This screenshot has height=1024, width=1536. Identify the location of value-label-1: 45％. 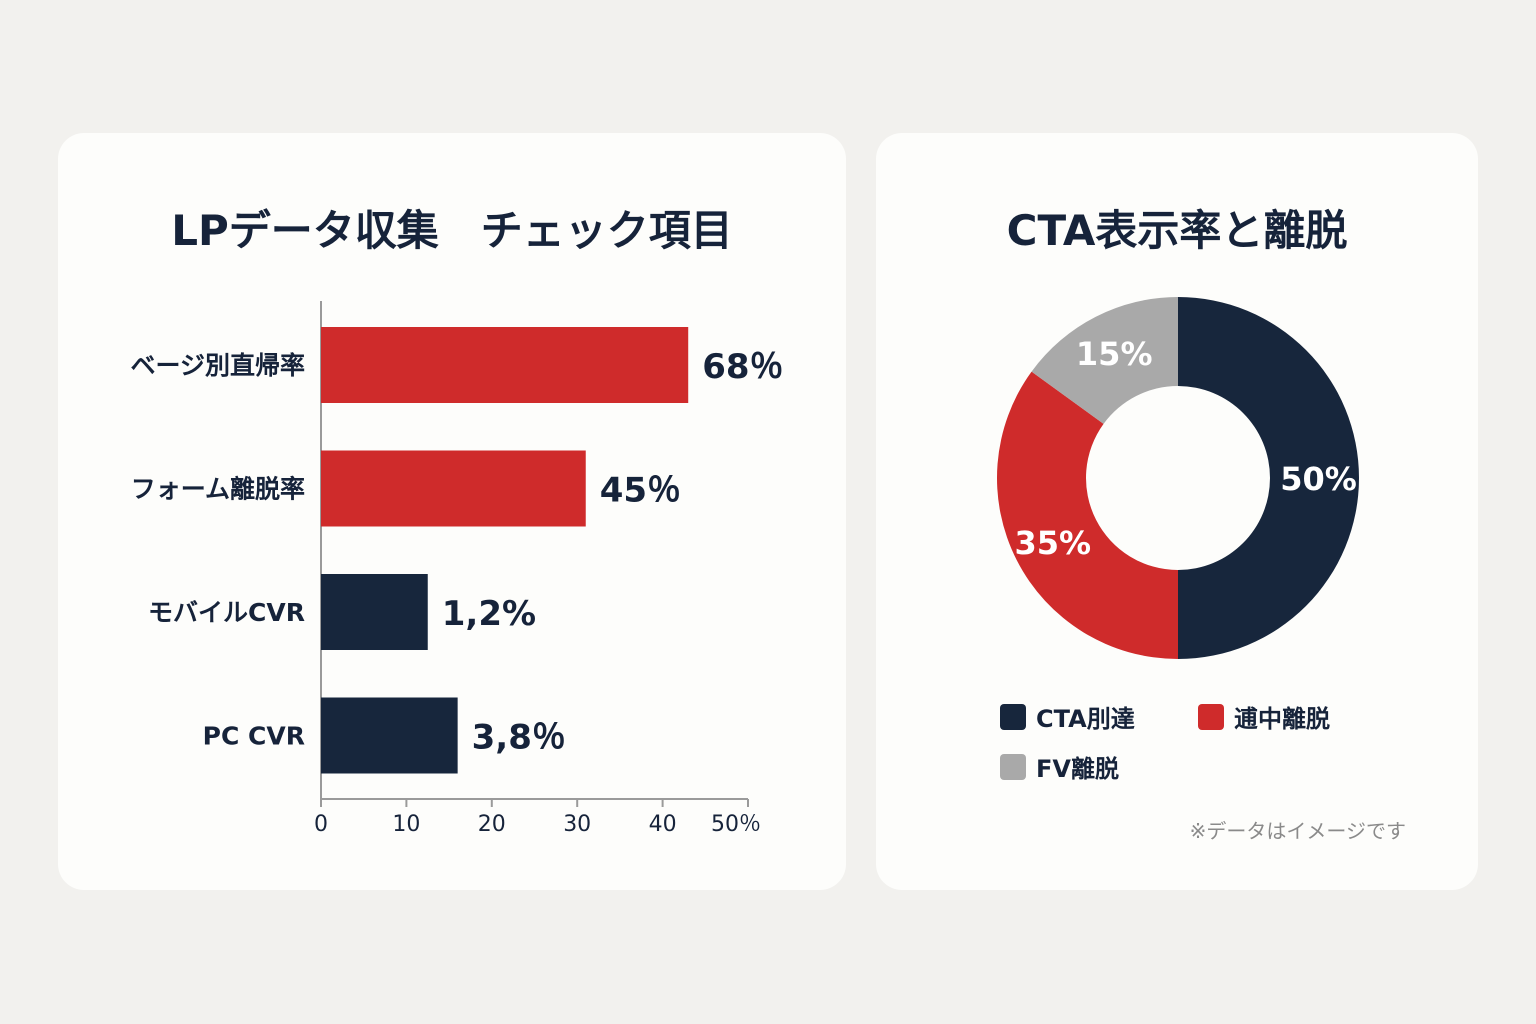
(640, 491).